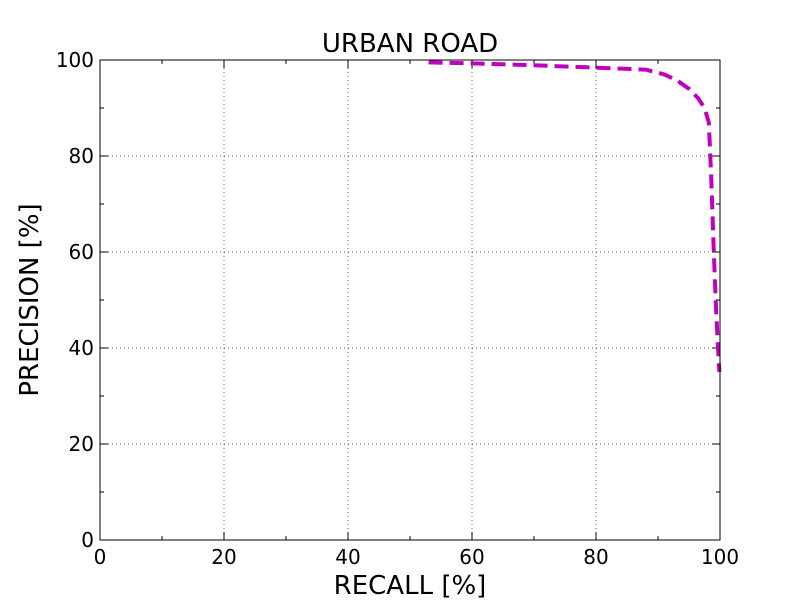 The width and height of the screenshot is (800, 600). I want to click on x-tick-label: 40, so click(347, 557).